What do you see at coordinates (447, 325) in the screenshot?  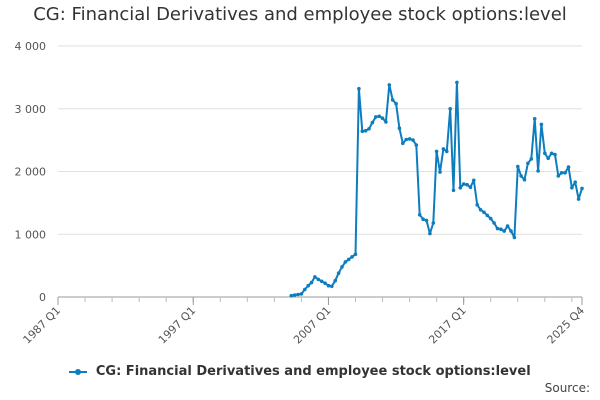 I see `x-tick-label: 2017 Q1` at bounding box center [447, 325].